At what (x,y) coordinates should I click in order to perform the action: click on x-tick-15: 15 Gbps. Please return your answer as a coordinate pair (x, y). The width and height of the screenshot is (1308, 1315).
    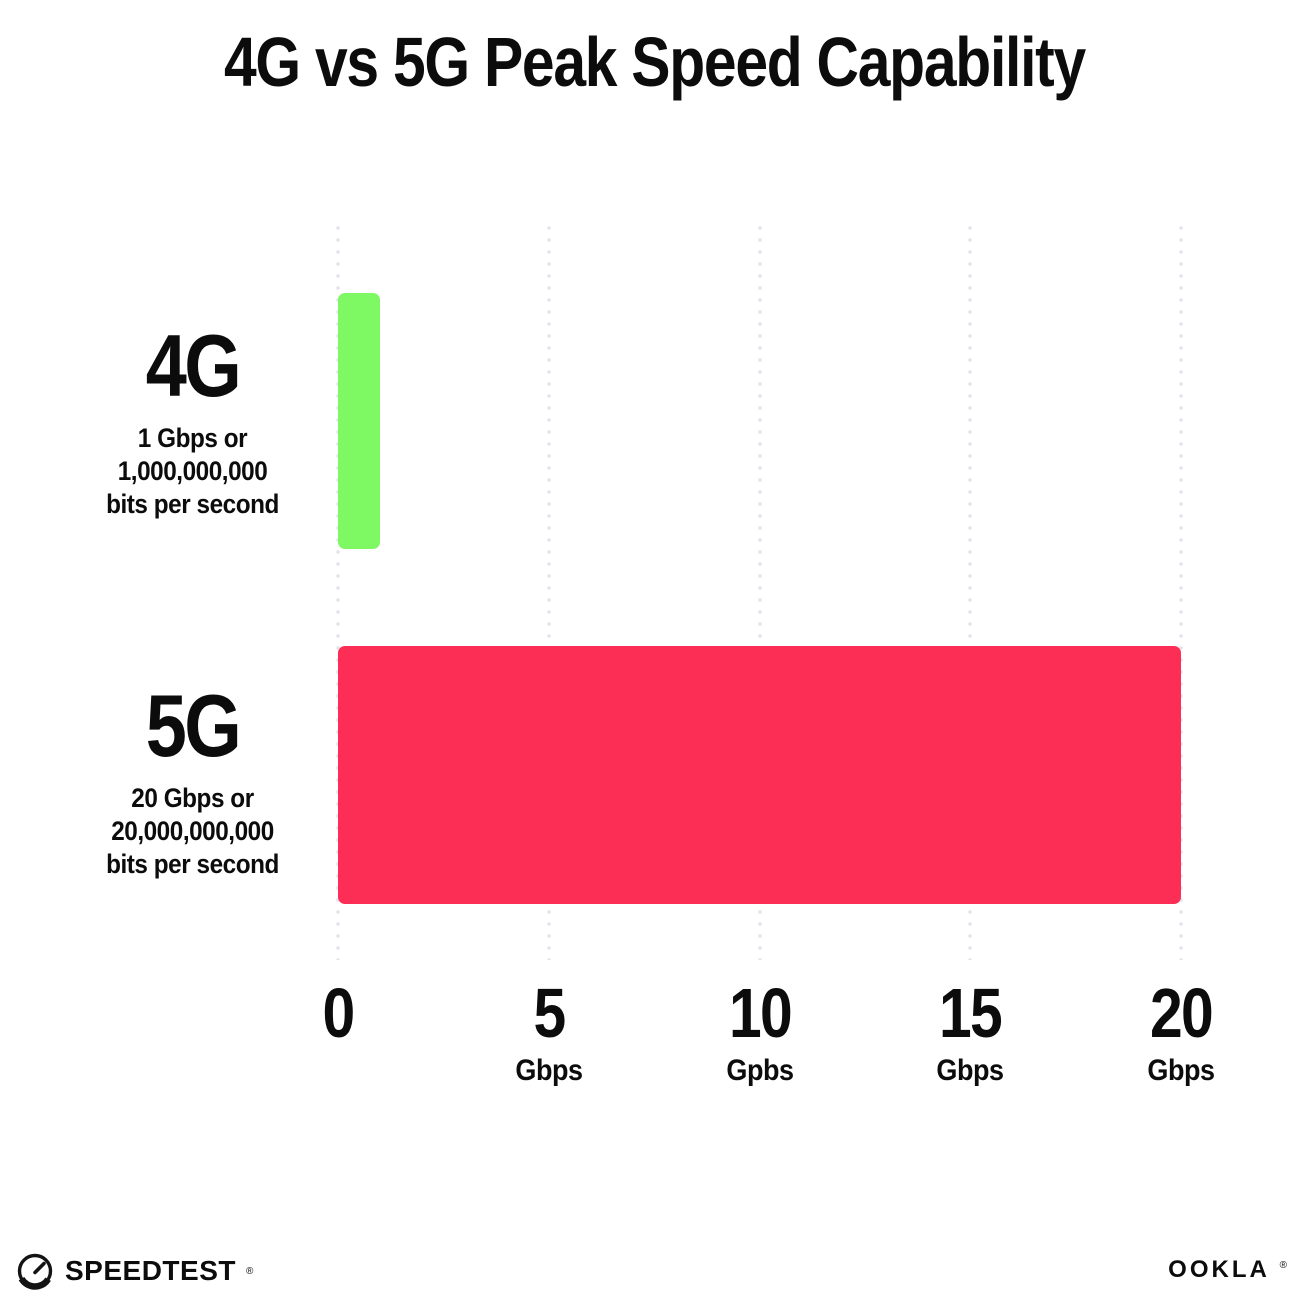
    Looking at the image, I should click on (970, 1033).